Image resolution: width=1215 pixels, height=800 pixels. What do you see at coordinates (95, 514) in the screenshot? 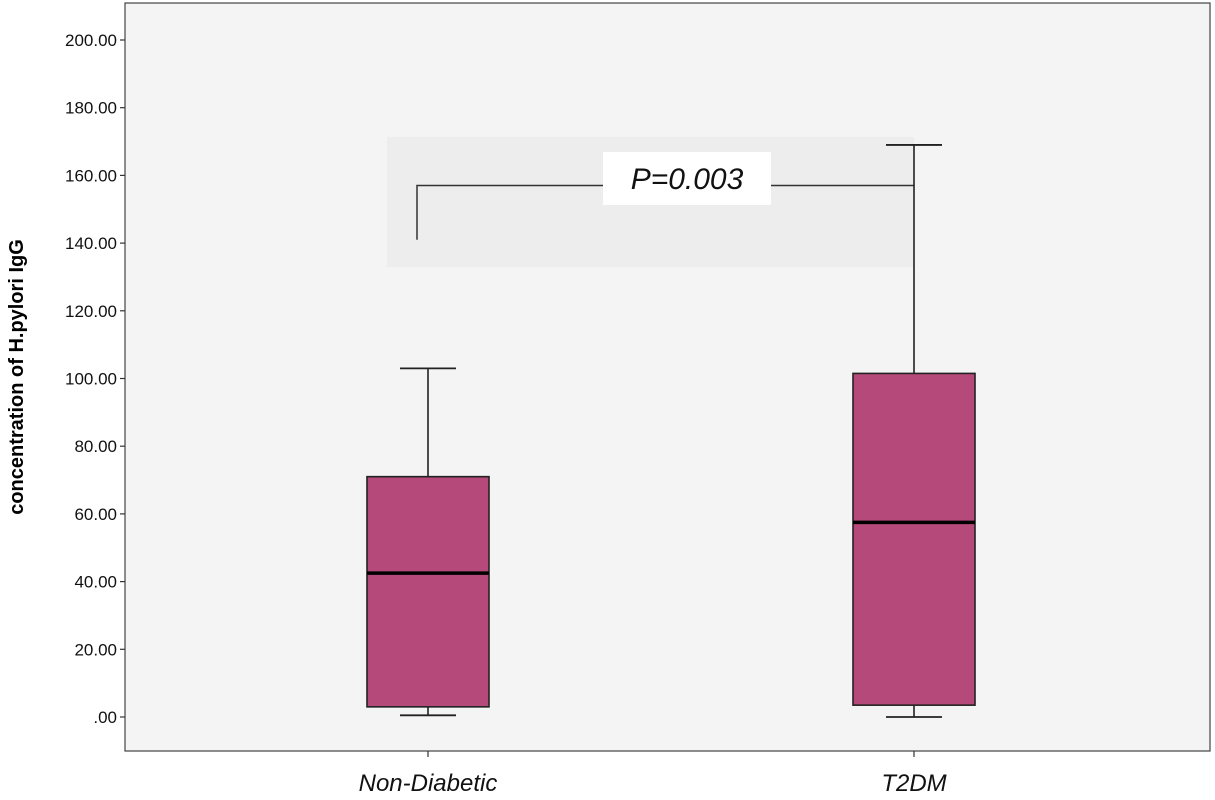
I see `y-tick-label: 60.00` at bounding box center [95, 514].